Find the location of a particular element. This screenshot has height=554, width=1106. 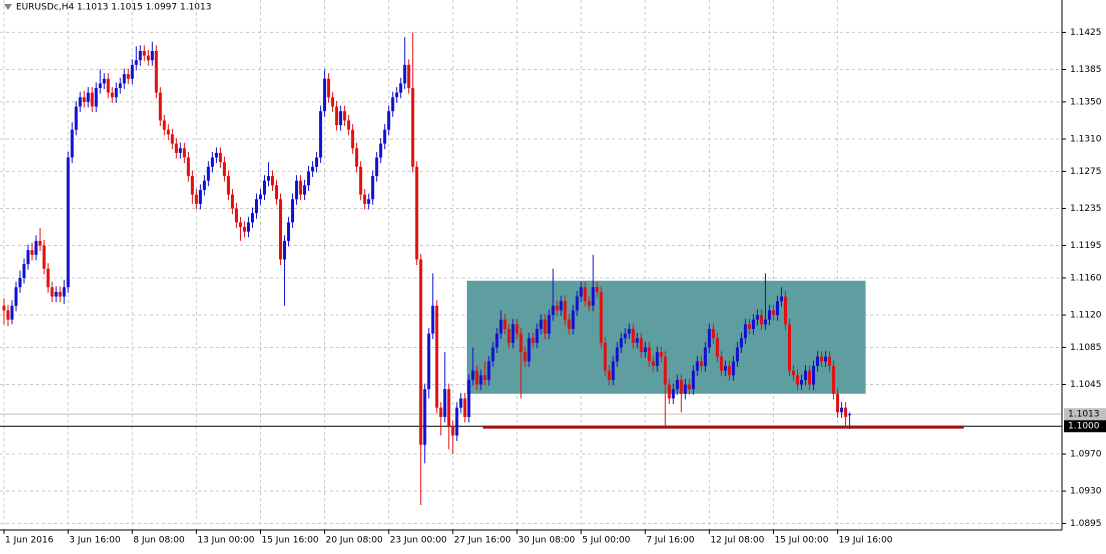

price-label: 1.1013 is located at coordinates (1084, 415).